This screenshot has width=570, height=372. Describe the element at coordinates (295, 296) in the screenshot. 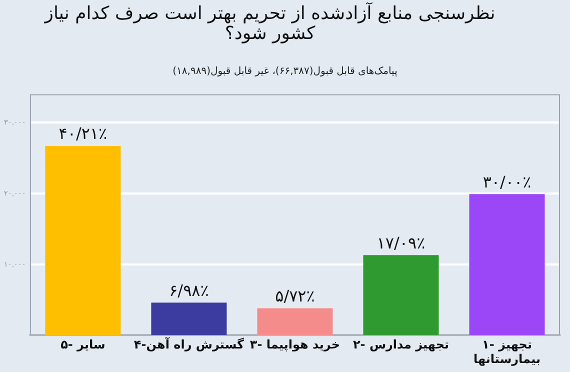

I see `data-label: ۵/۷۲٪` at that location.